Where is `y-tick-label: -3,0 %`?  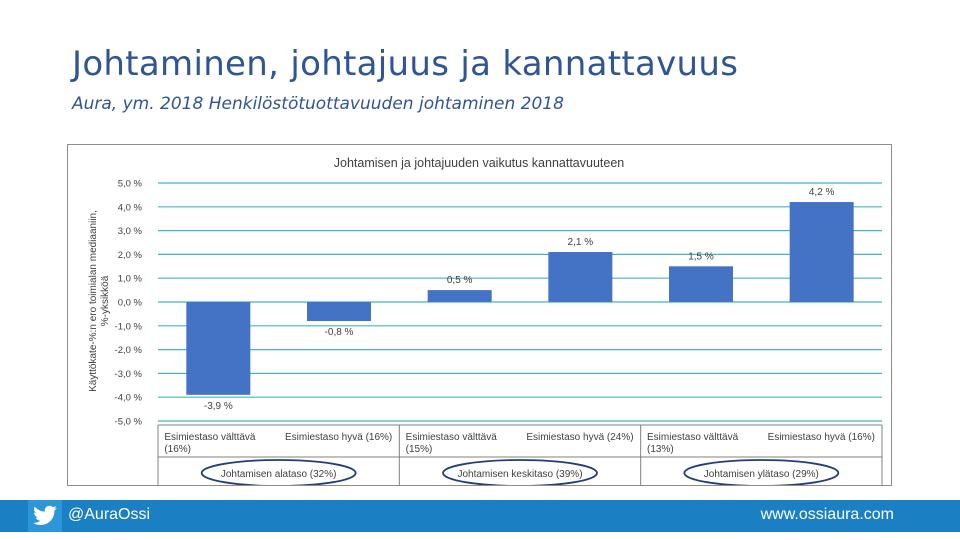
y-tick-label: -3,0 % is located at coordinates (129, 374).